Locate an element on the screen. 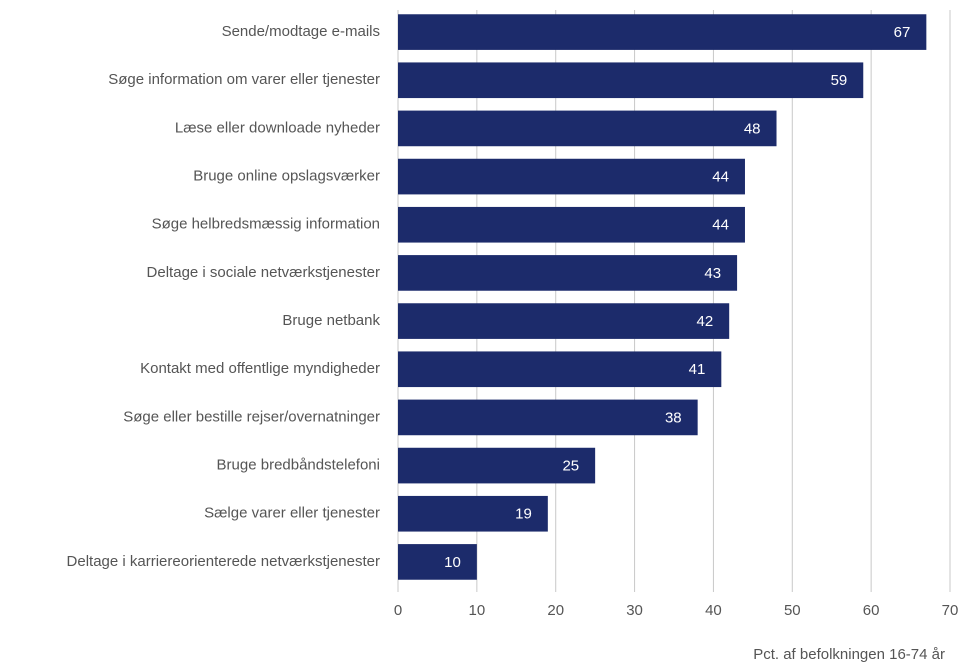  y-tick-label: Kontakt med offentlige myndigheder is located at coordinates (260, 368).